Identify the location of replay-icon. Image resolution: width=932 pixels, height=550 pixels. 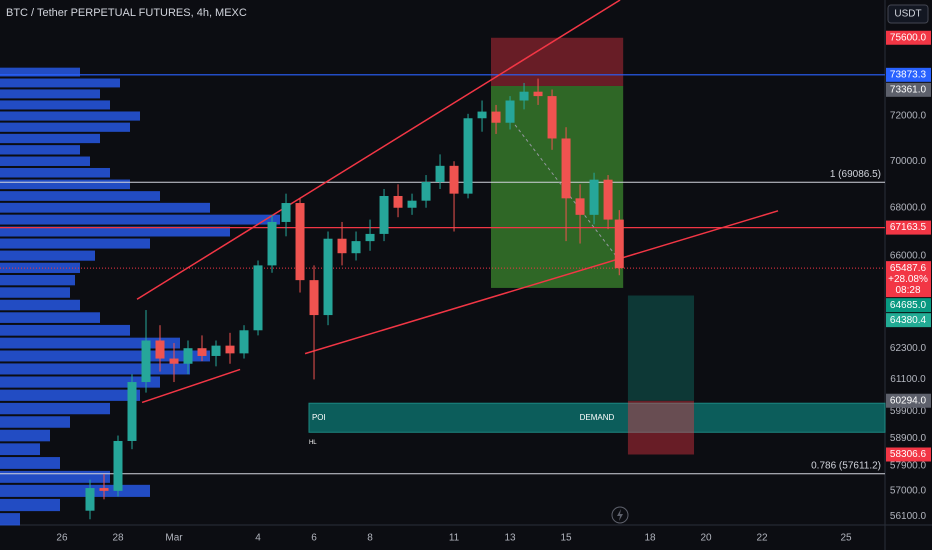
(620, 515).